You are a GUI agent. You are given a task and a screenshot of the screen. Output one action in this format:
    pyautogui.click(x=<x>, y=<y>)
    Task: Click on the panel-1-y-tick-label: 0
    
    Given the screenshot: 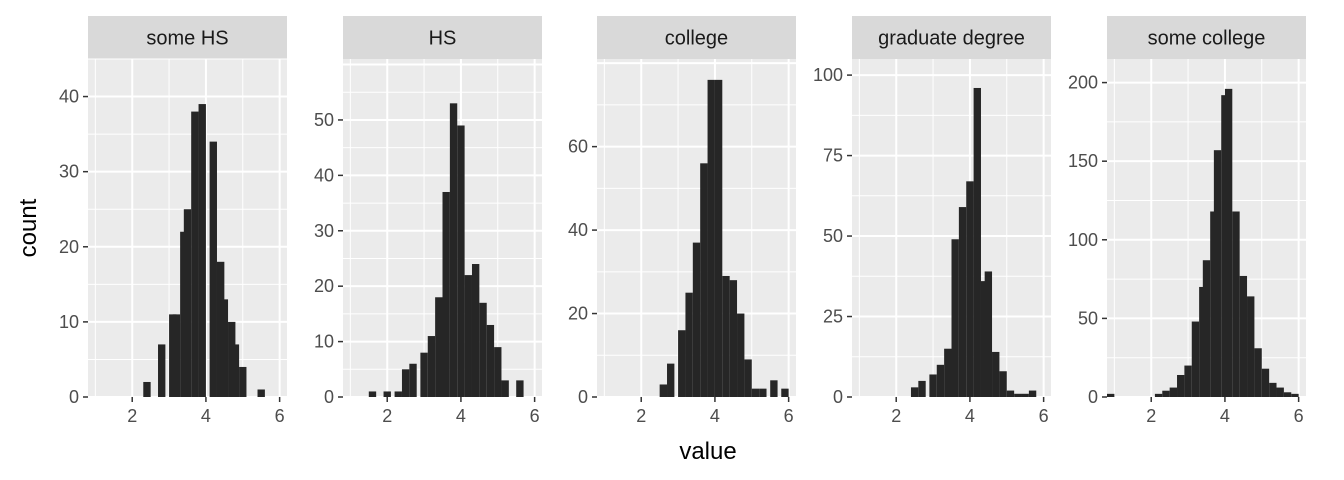 What is the action you would take?
    pyautogui.click(x=74, y=397)
    